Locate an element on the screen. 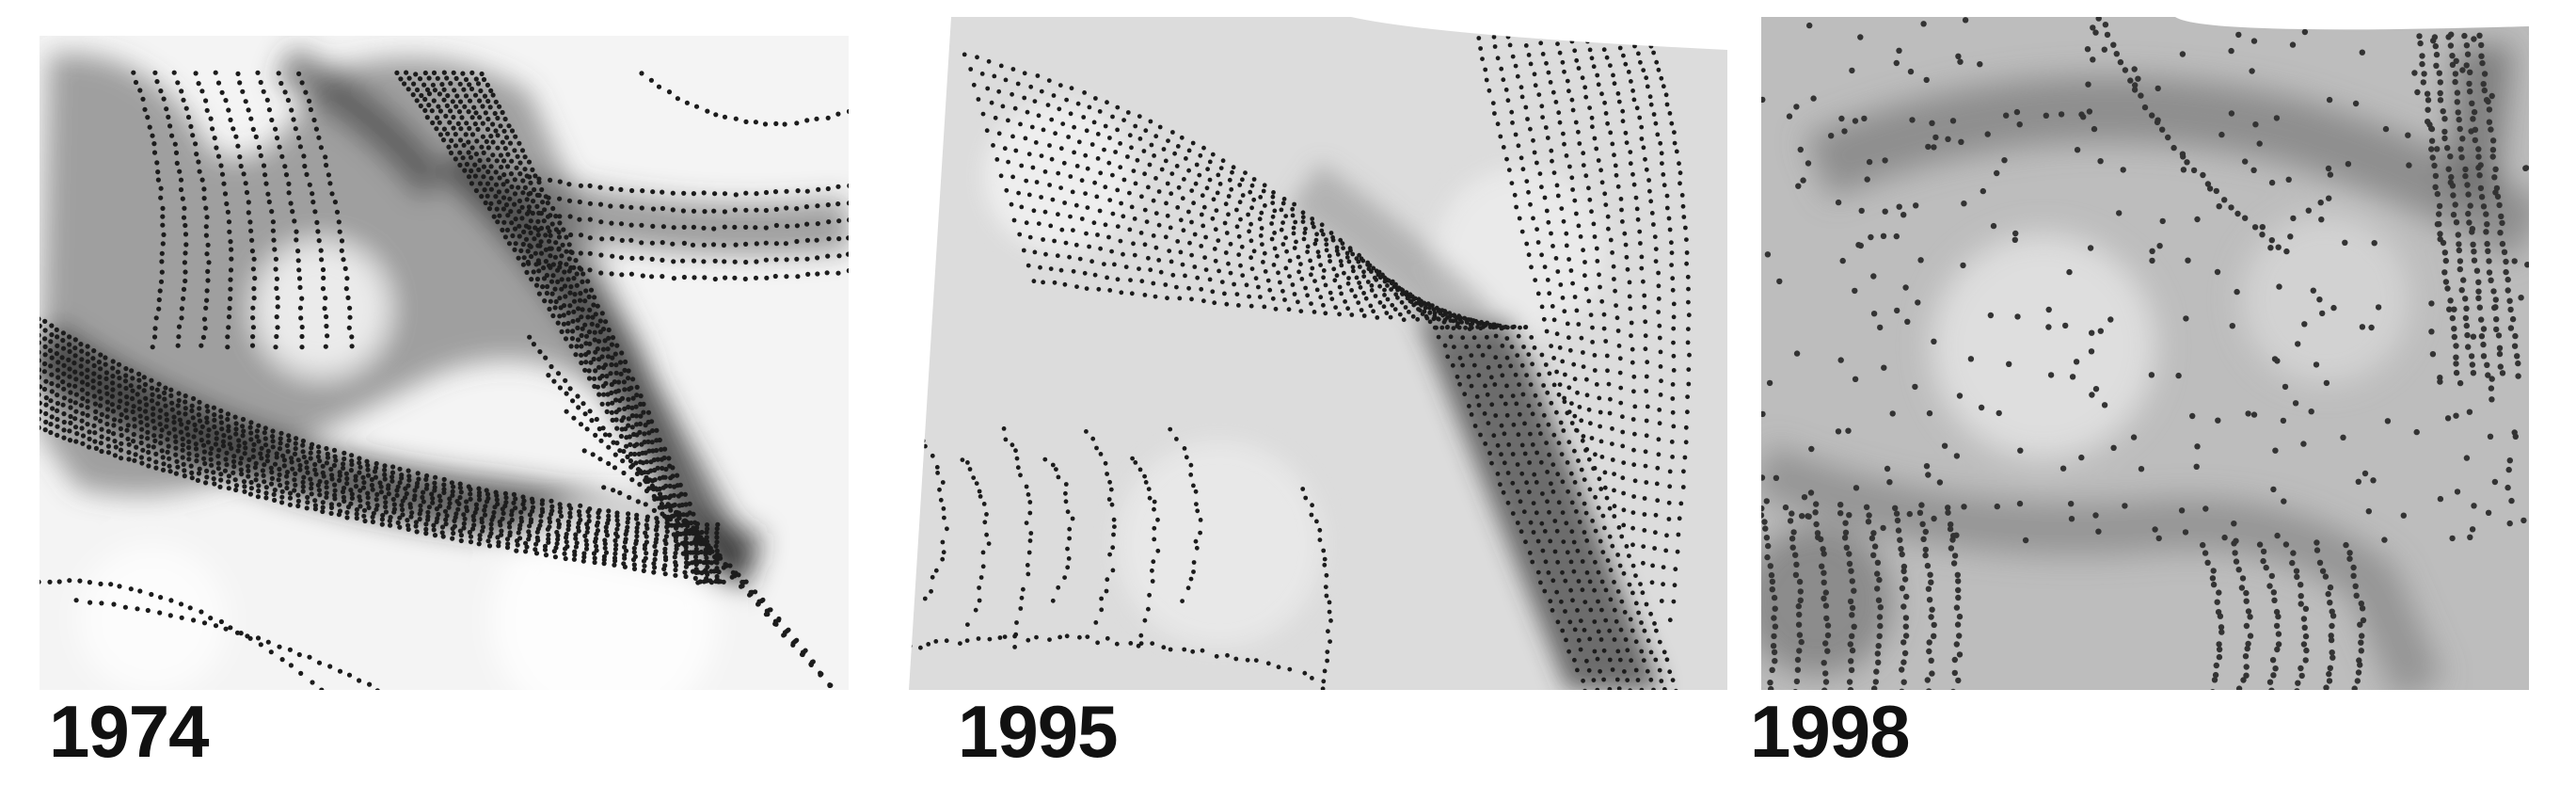  year-label-1974: 1974 is located at coordinates (129, 732).